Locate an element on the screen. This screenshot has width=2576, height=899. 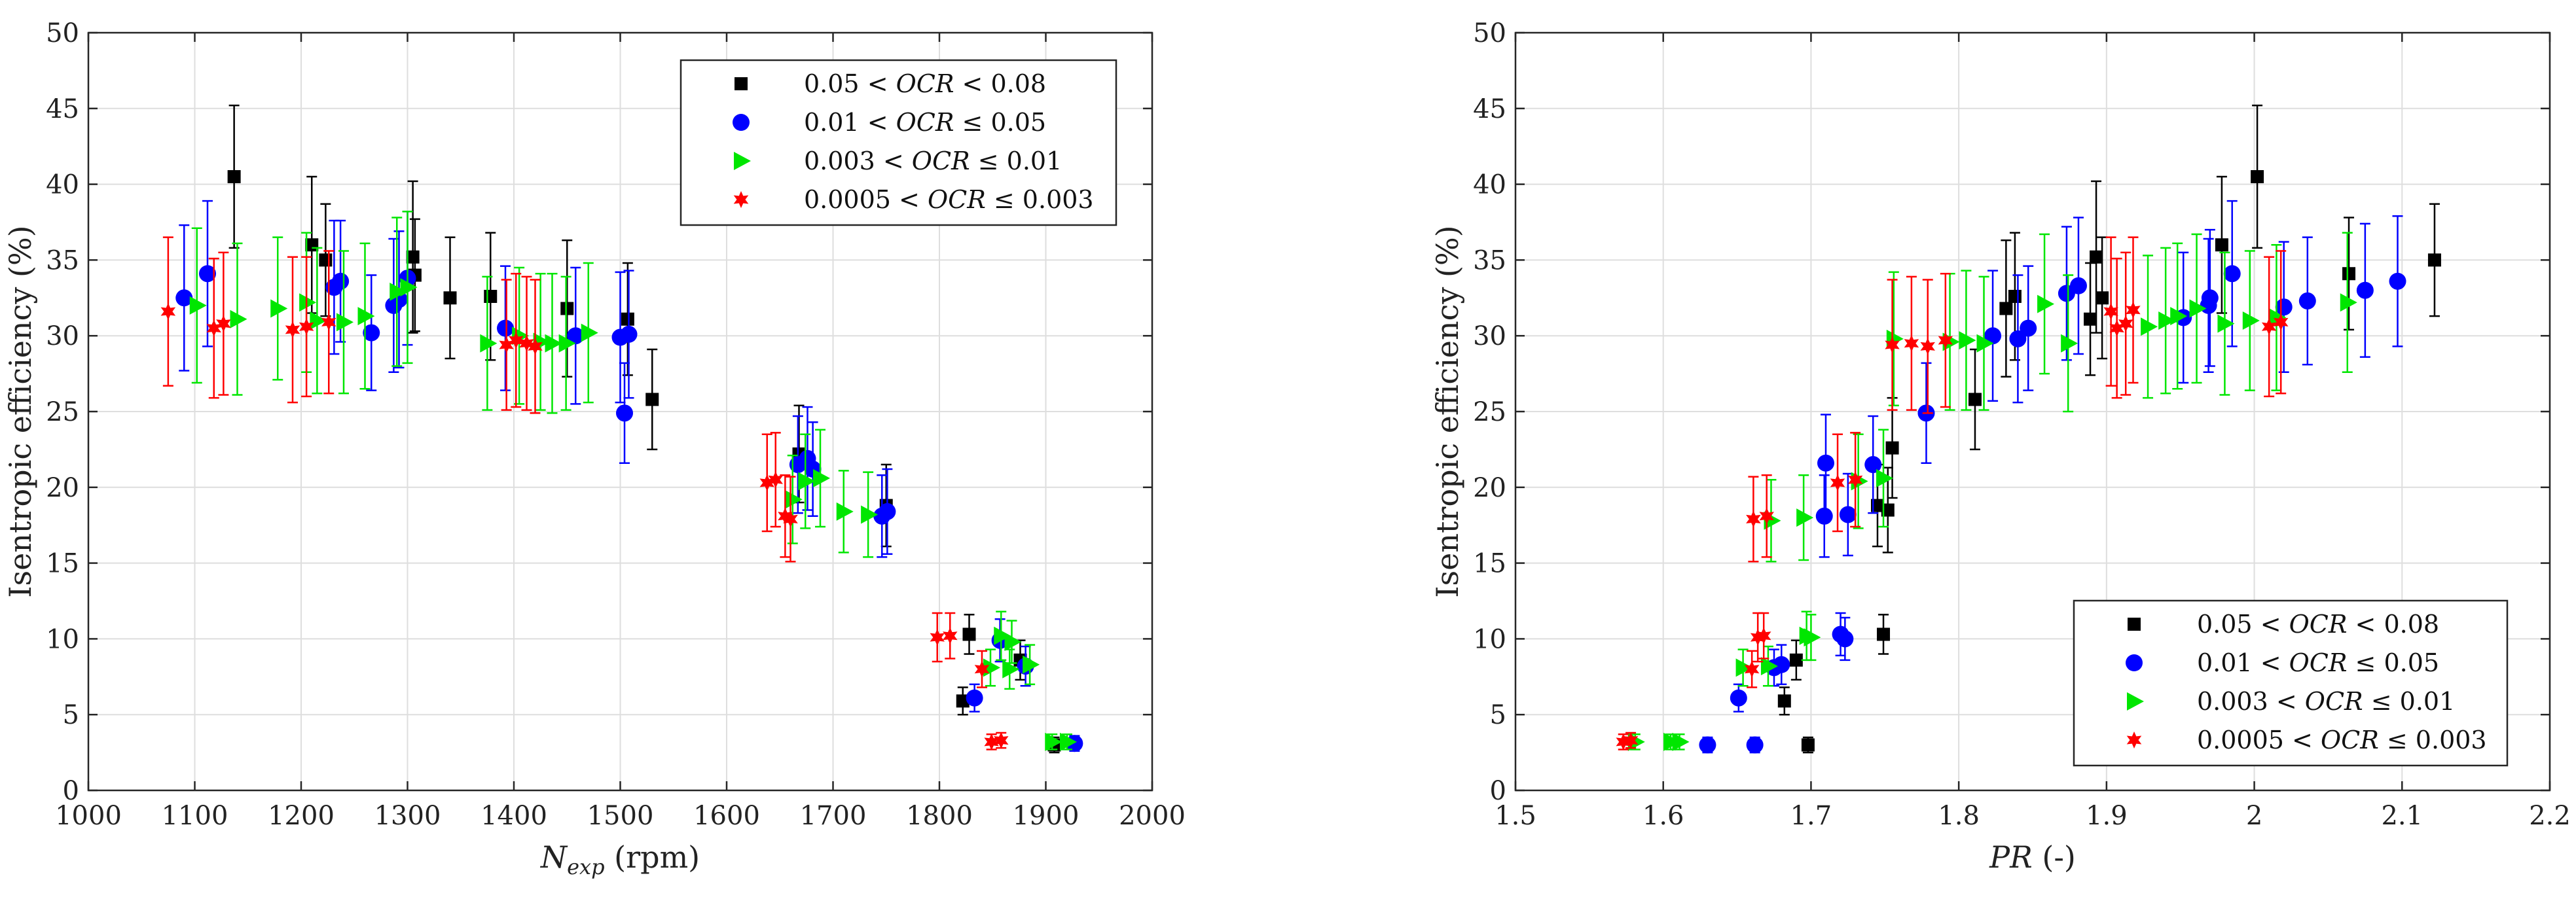
y-tick-label: 50 is located at coordinates (62, 33).